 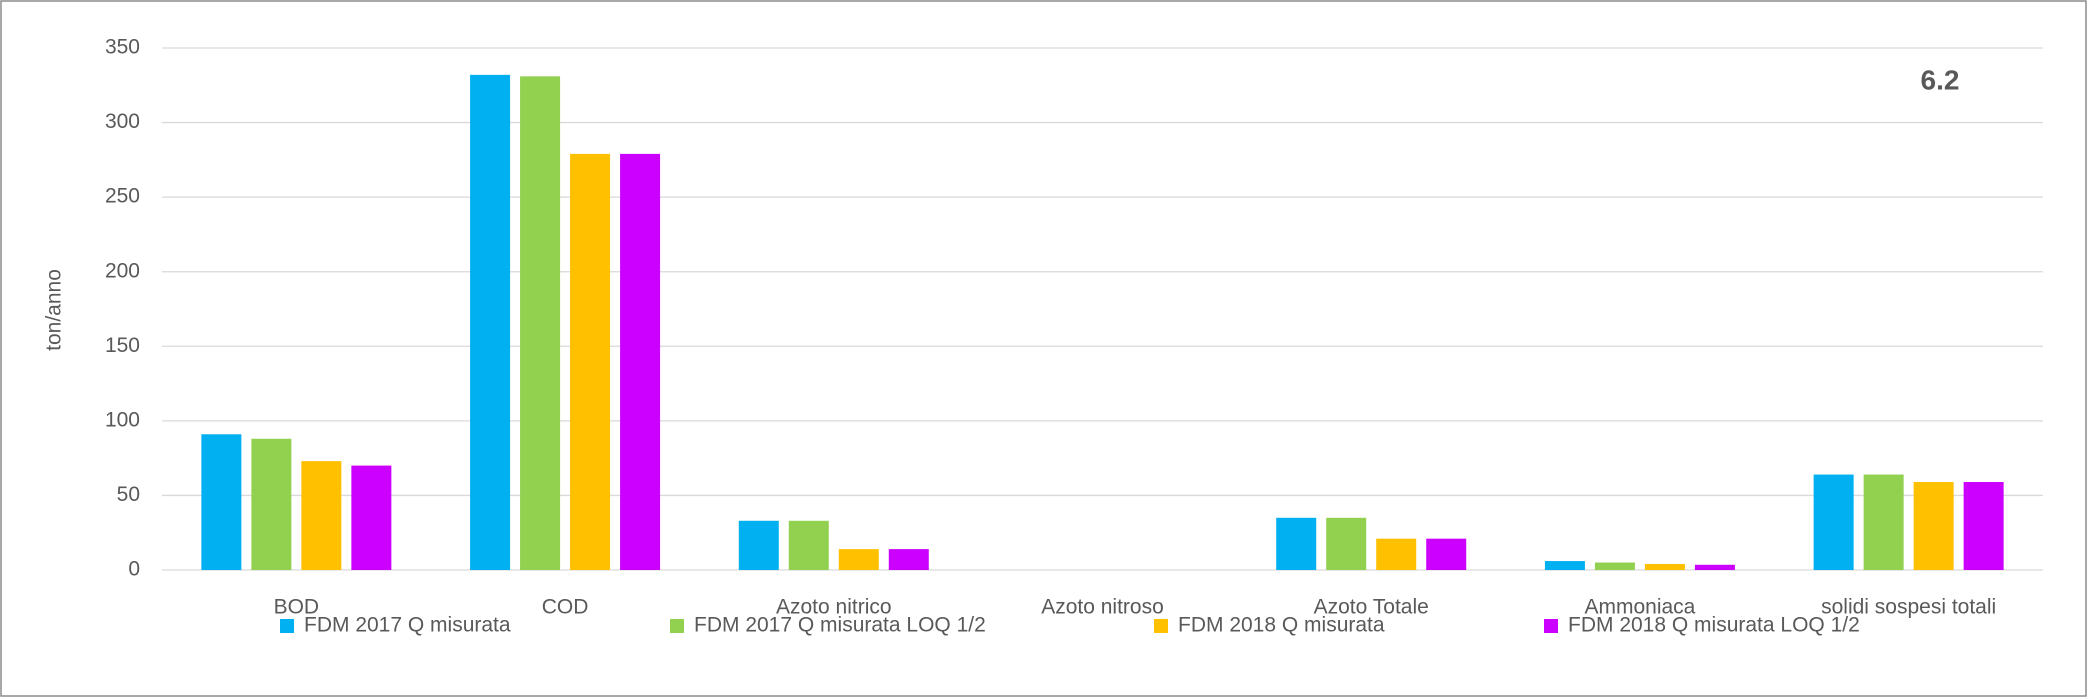 I want to click on y-tick-label: 100, so click(x=122, y=419).